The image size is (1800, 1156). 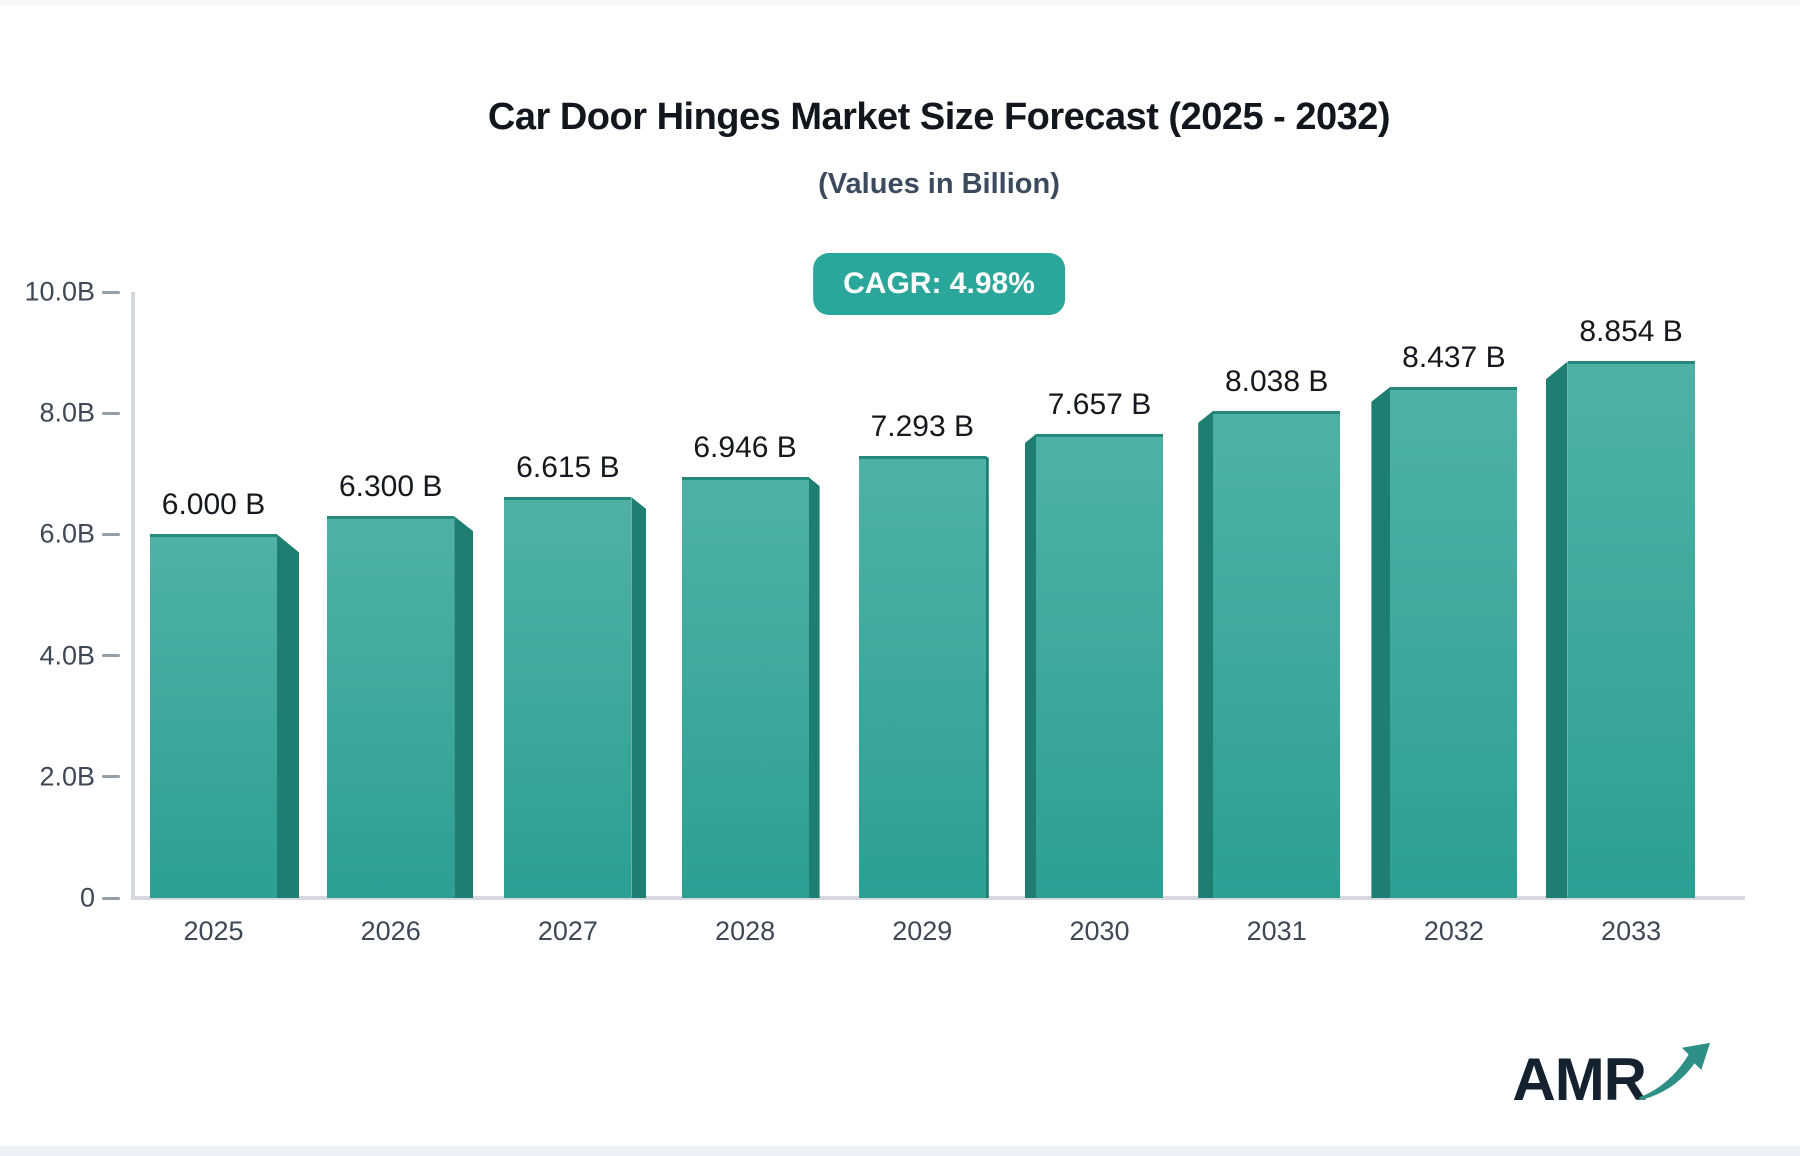 I want to click on x-axis-label: 2030, so click(x=1099, y=931).